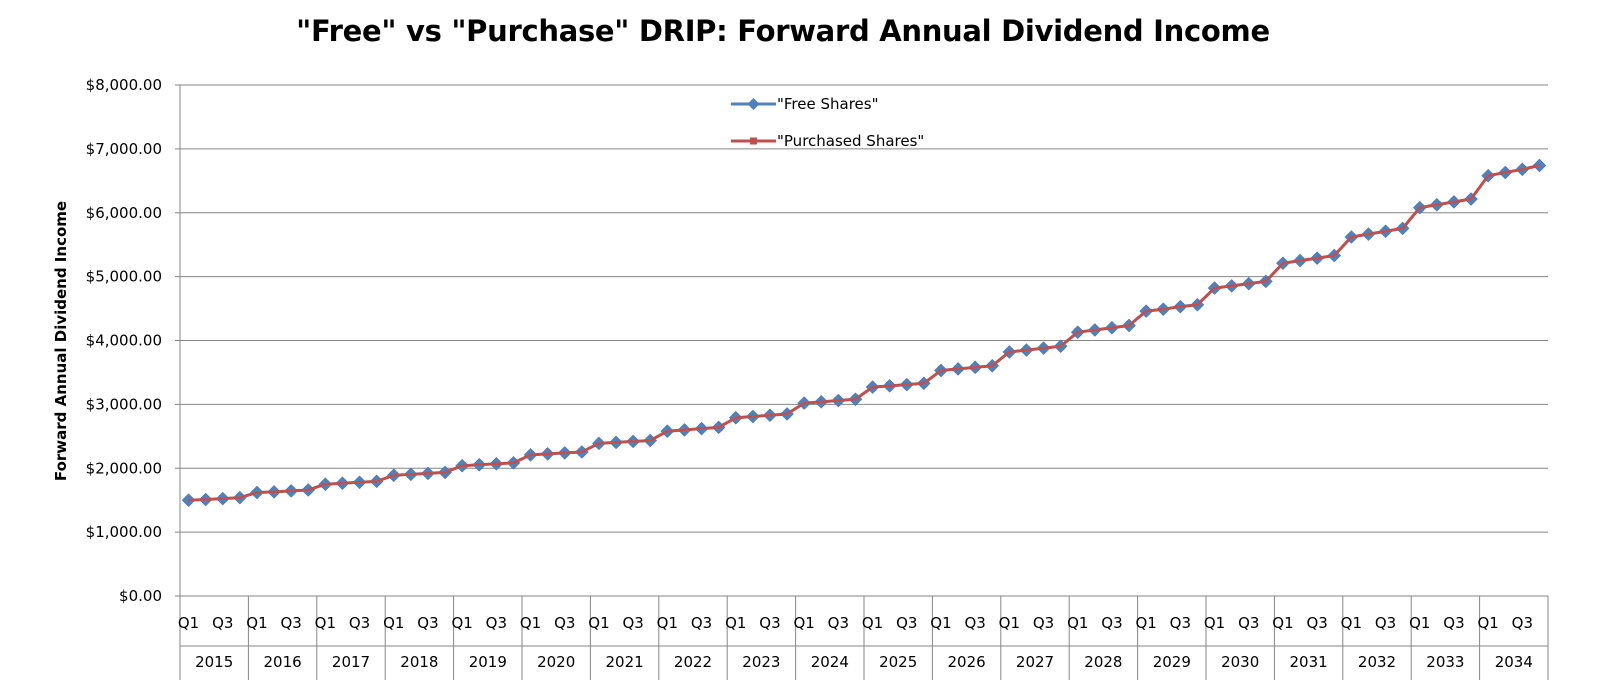 The width and height of the screenshot is (1598, 699). I want to click on y-tick-label: $3,000.00, so click(124, 404).